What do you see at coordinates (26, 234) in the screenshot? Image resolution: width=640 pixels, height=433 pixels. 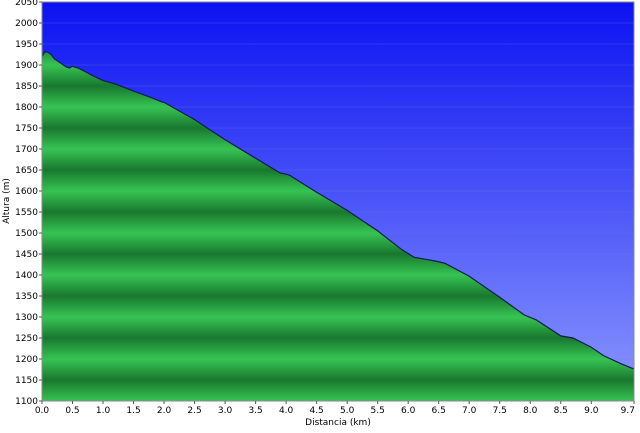 I see `y-tick-label: 1500` at bounding box center [26, 234].